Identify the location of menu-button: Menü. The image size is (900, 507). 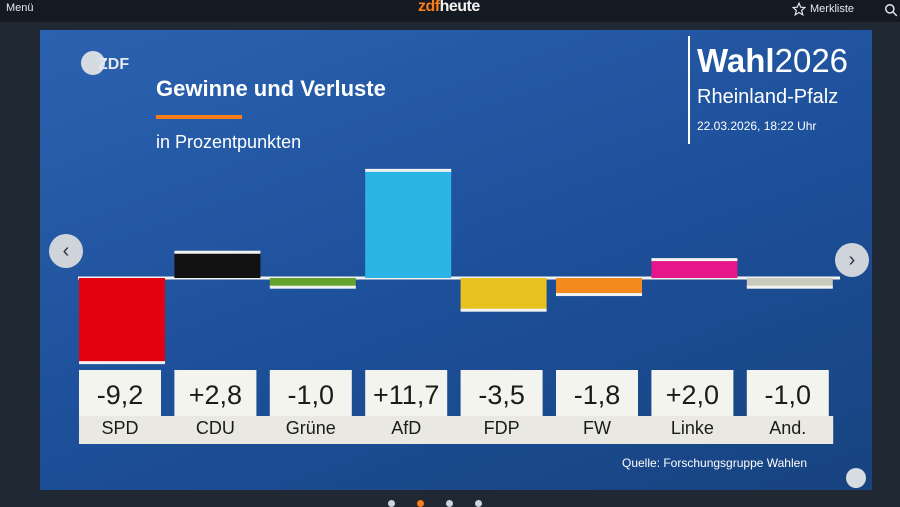
(20, 8).